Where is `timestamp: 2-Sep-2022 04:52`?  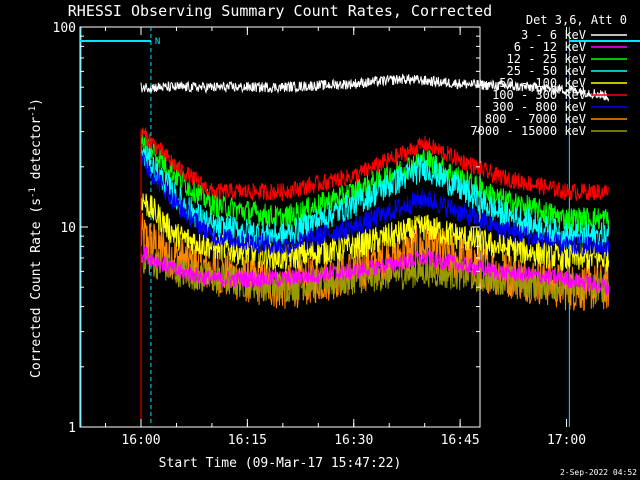 timestamp: 2-Sep-2022 04:52 is located at coordinates (598, 472).